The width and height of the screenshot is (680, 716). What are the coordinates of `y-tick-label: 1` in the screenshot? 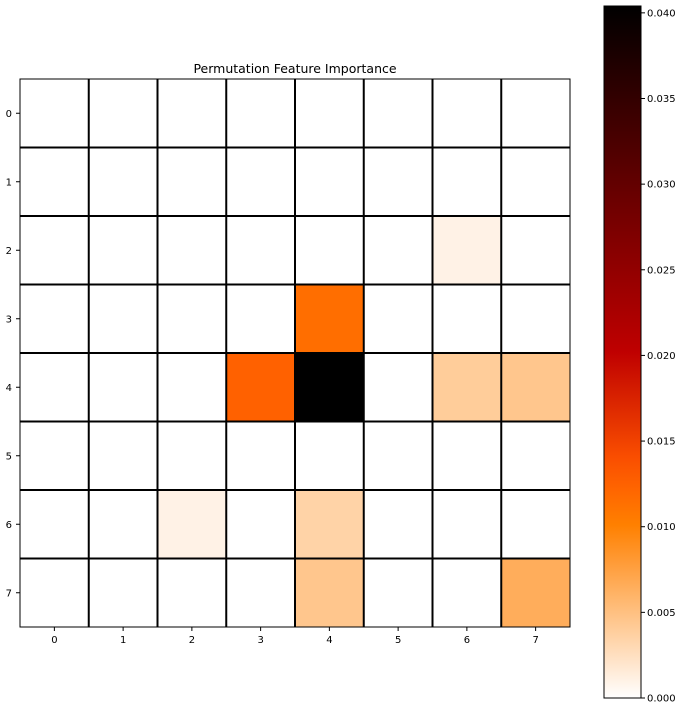 It's located at (9, 182).